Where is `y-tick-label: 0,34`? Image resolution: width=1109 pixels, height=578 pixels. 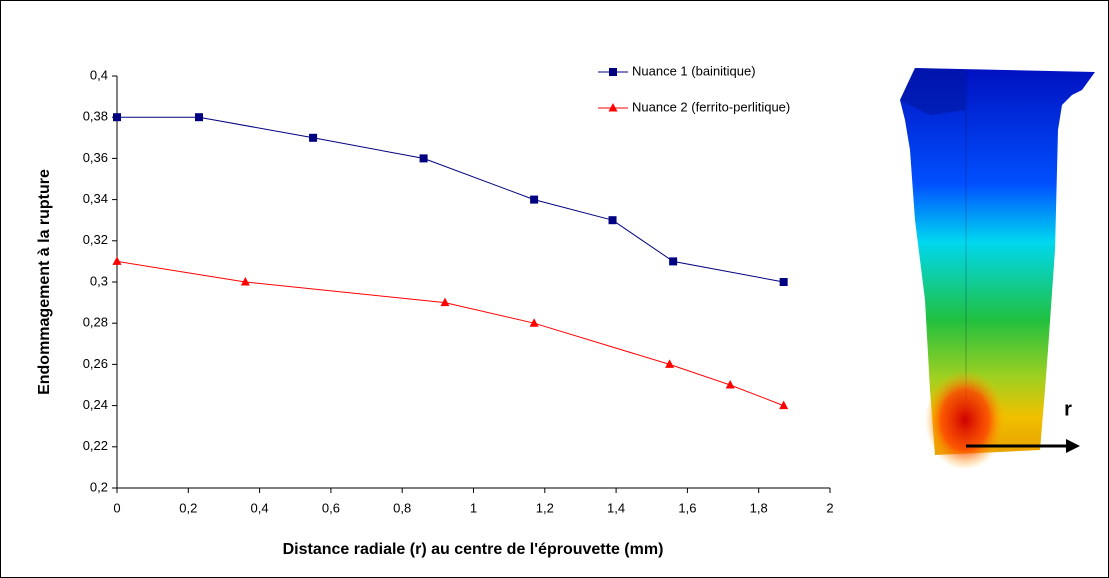
y-tick-label: 0,34 is located at coordinates (95, 198).